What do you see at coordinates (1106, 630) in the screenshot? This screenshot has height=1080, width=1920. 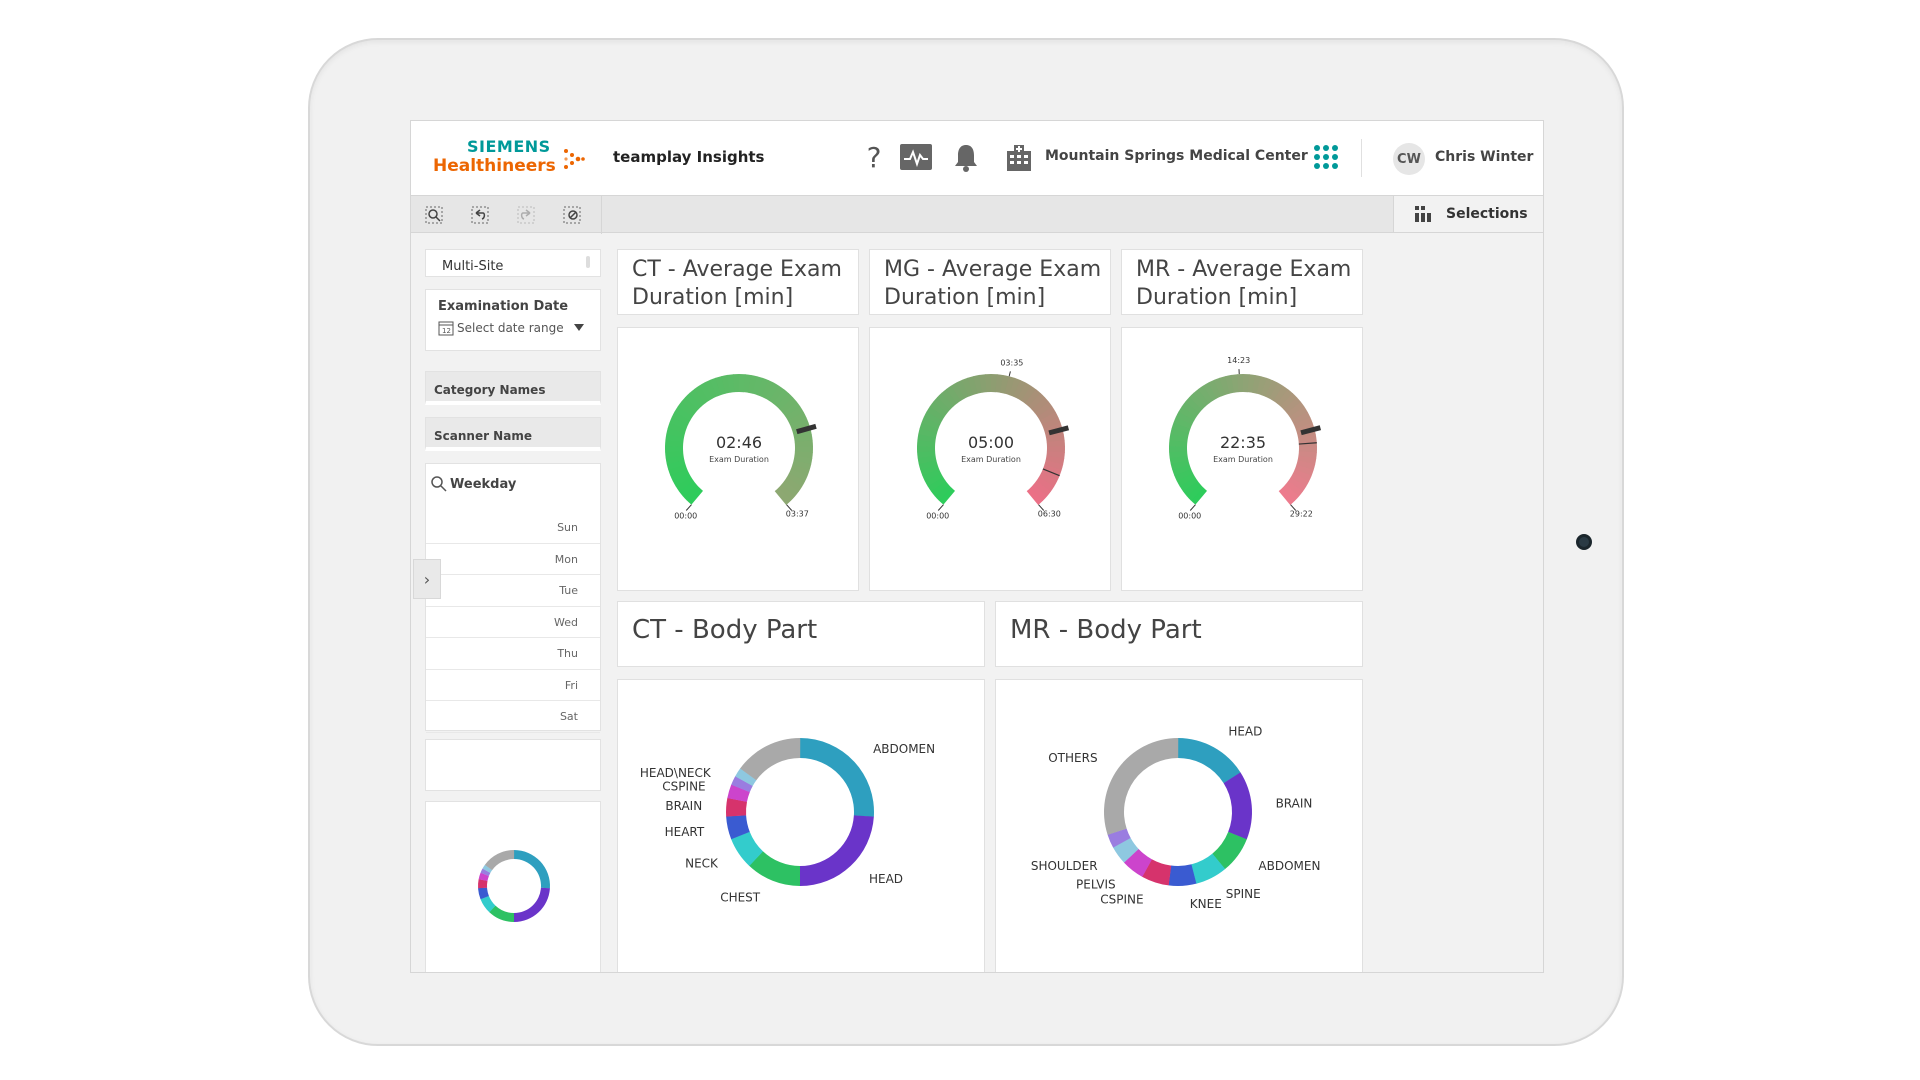 I see `mr-body-part-title: MR - Body Part` at bounding box center [1106, 630].